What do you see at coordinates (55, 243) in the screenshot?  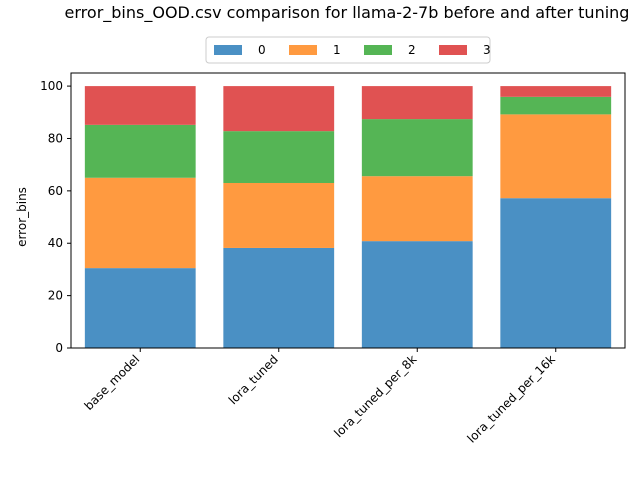 I see `y-tick-label: 40` at bounding box center [55, 243].